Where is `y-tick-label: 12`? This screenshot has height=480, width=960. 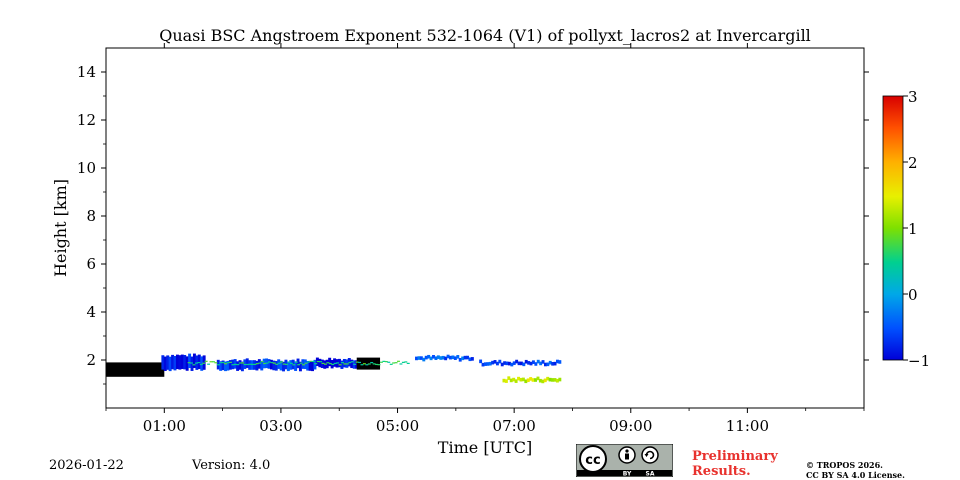 y-tick-label: 12 is located at coordinates (86, 120).